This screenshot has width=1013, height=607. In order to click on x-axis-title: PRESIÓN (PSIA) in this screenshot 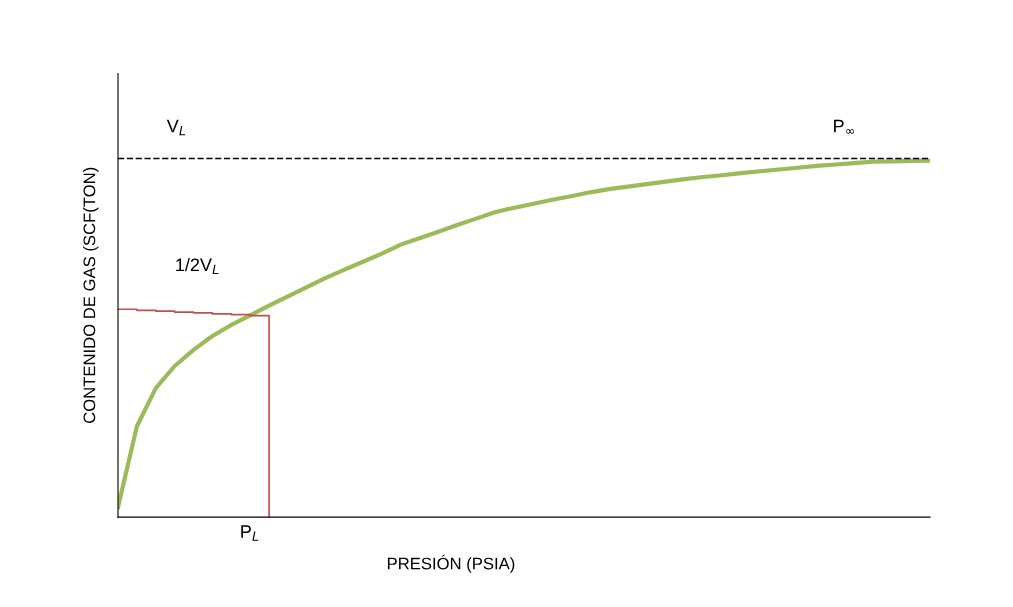, I will do `click(451, 563)`.